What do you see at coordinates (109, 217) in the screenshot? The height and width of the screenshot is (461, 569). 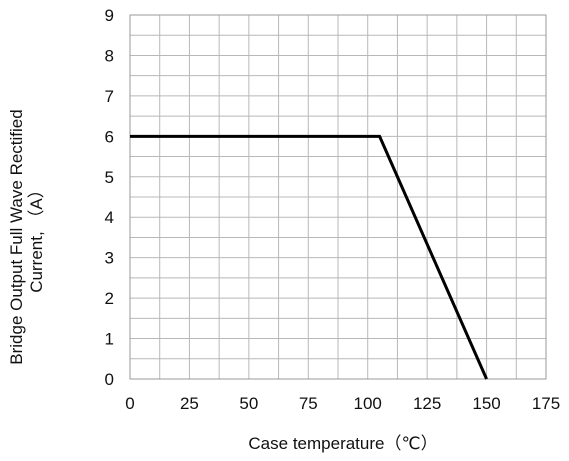 I see `y-tick-label: 4` at bounding box center [109, 217].